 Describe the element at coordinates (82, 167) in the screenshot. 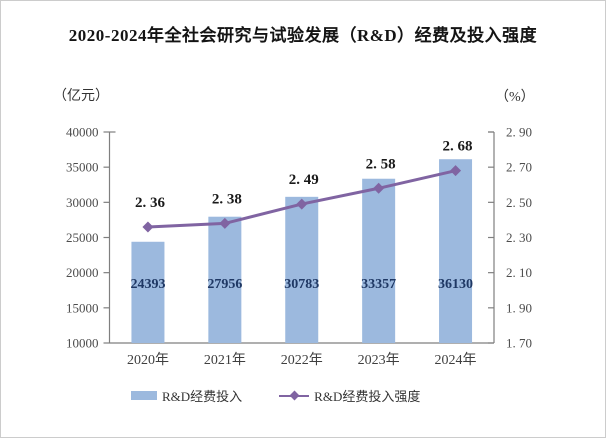

I see `left-axis-tick-label: 35000` at that location.